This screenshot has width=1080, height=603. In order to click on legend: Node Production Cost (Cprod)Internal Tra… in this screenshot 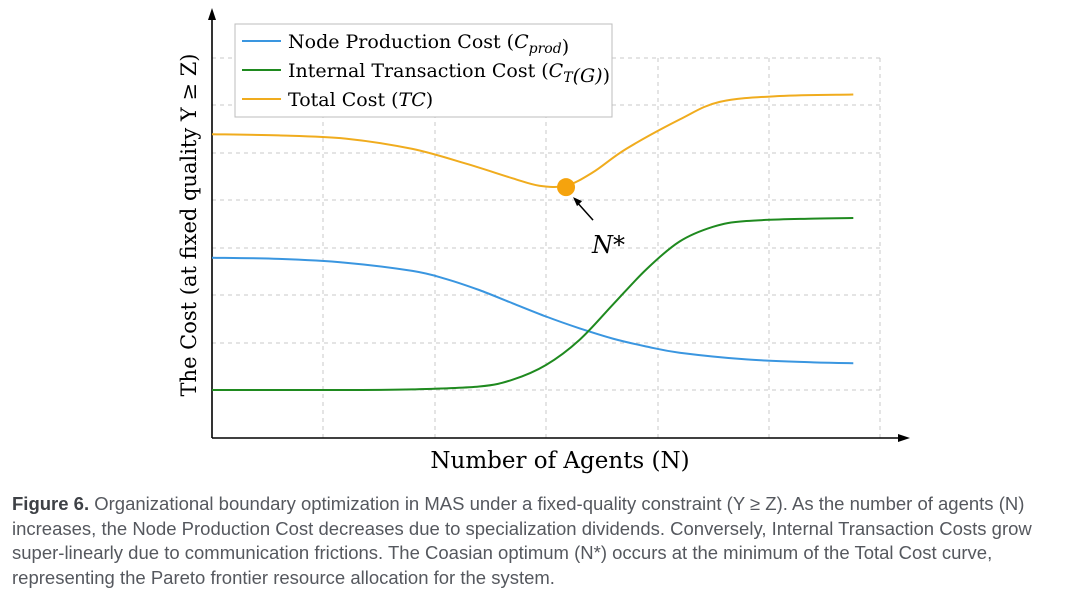, I will do `click(423, 70)`.